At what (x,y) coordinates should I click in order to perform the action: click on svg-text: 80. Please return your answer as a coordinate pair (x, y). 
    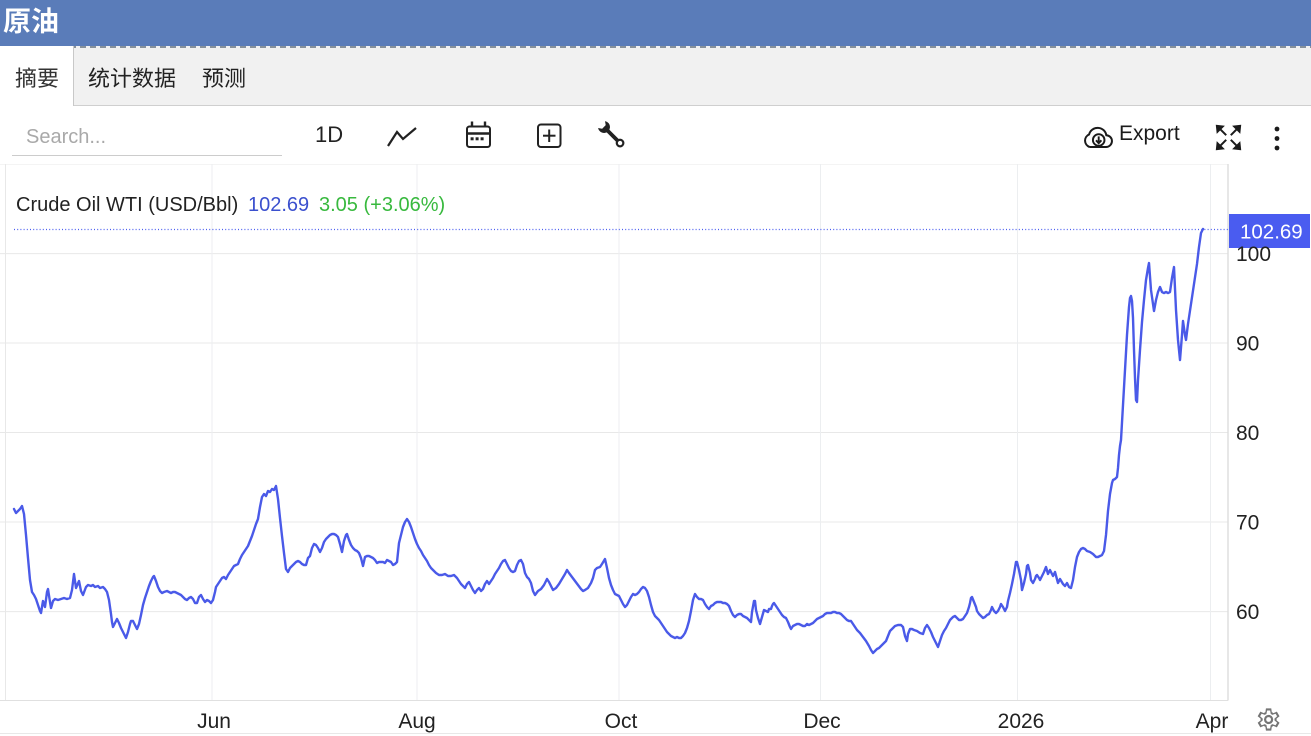
    Looking at the image, I should click on (1247, 433).